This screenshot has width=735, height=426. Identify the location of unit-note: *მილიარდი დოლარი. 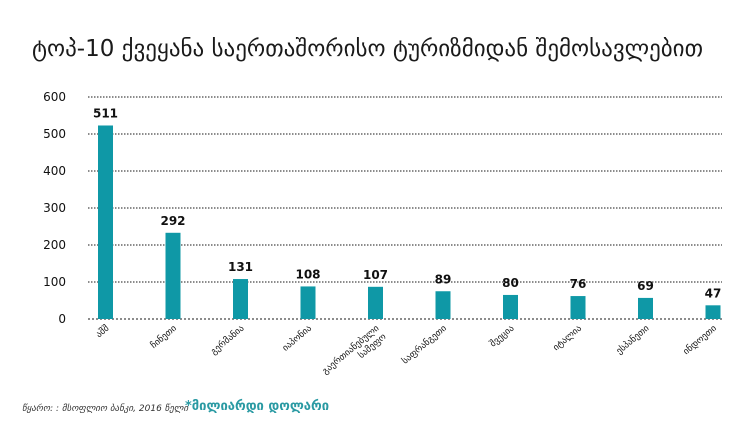
(257, 406).